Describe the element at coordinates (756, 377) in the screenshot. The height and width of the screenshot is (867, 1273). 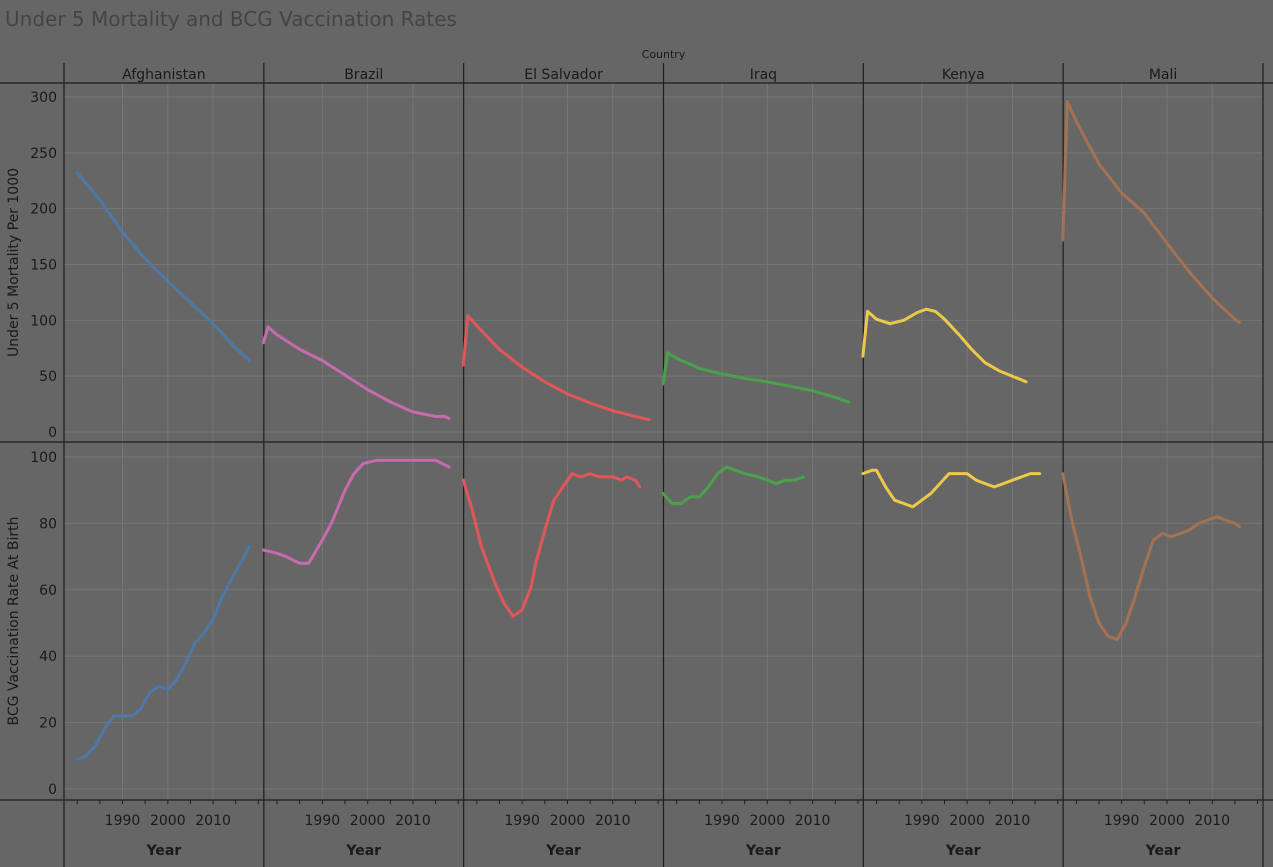
I see `series-line-iraq-mortality` at that location.